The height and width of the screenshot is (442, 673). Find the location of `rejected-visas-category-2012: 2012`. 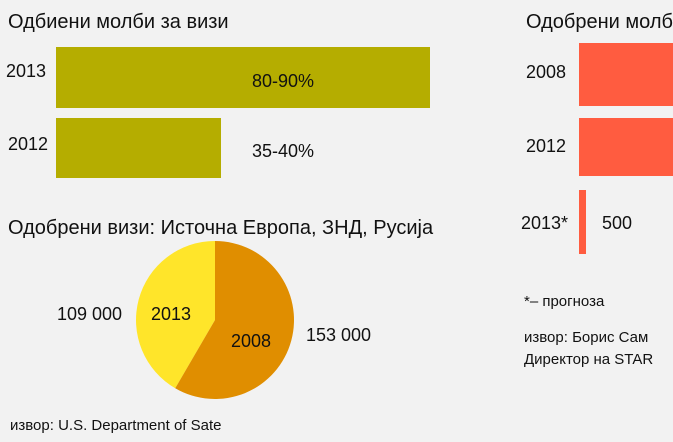

rejected-visas-category-2012: 2012 is located at coordinates (28, 144).